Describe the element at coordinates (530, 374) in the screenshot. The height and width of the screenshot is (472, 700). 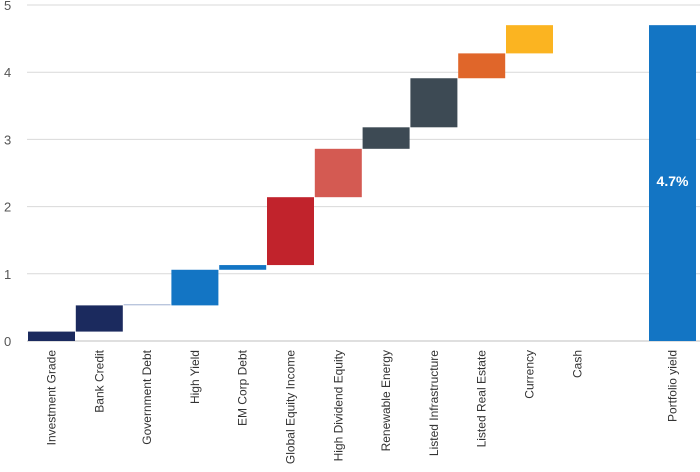
I see `x-tick-label: Currency` at that location.